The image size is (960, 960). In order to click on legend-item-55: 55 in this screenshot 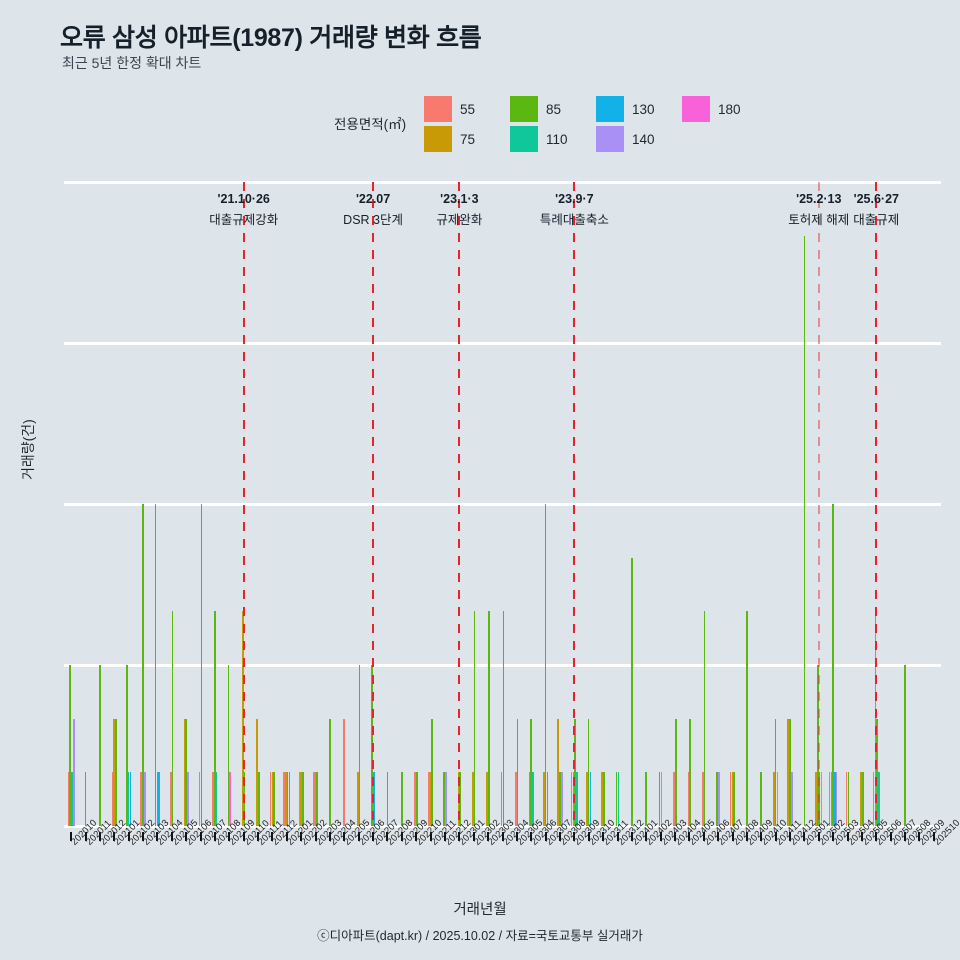, I will do `click(467, 109)`.